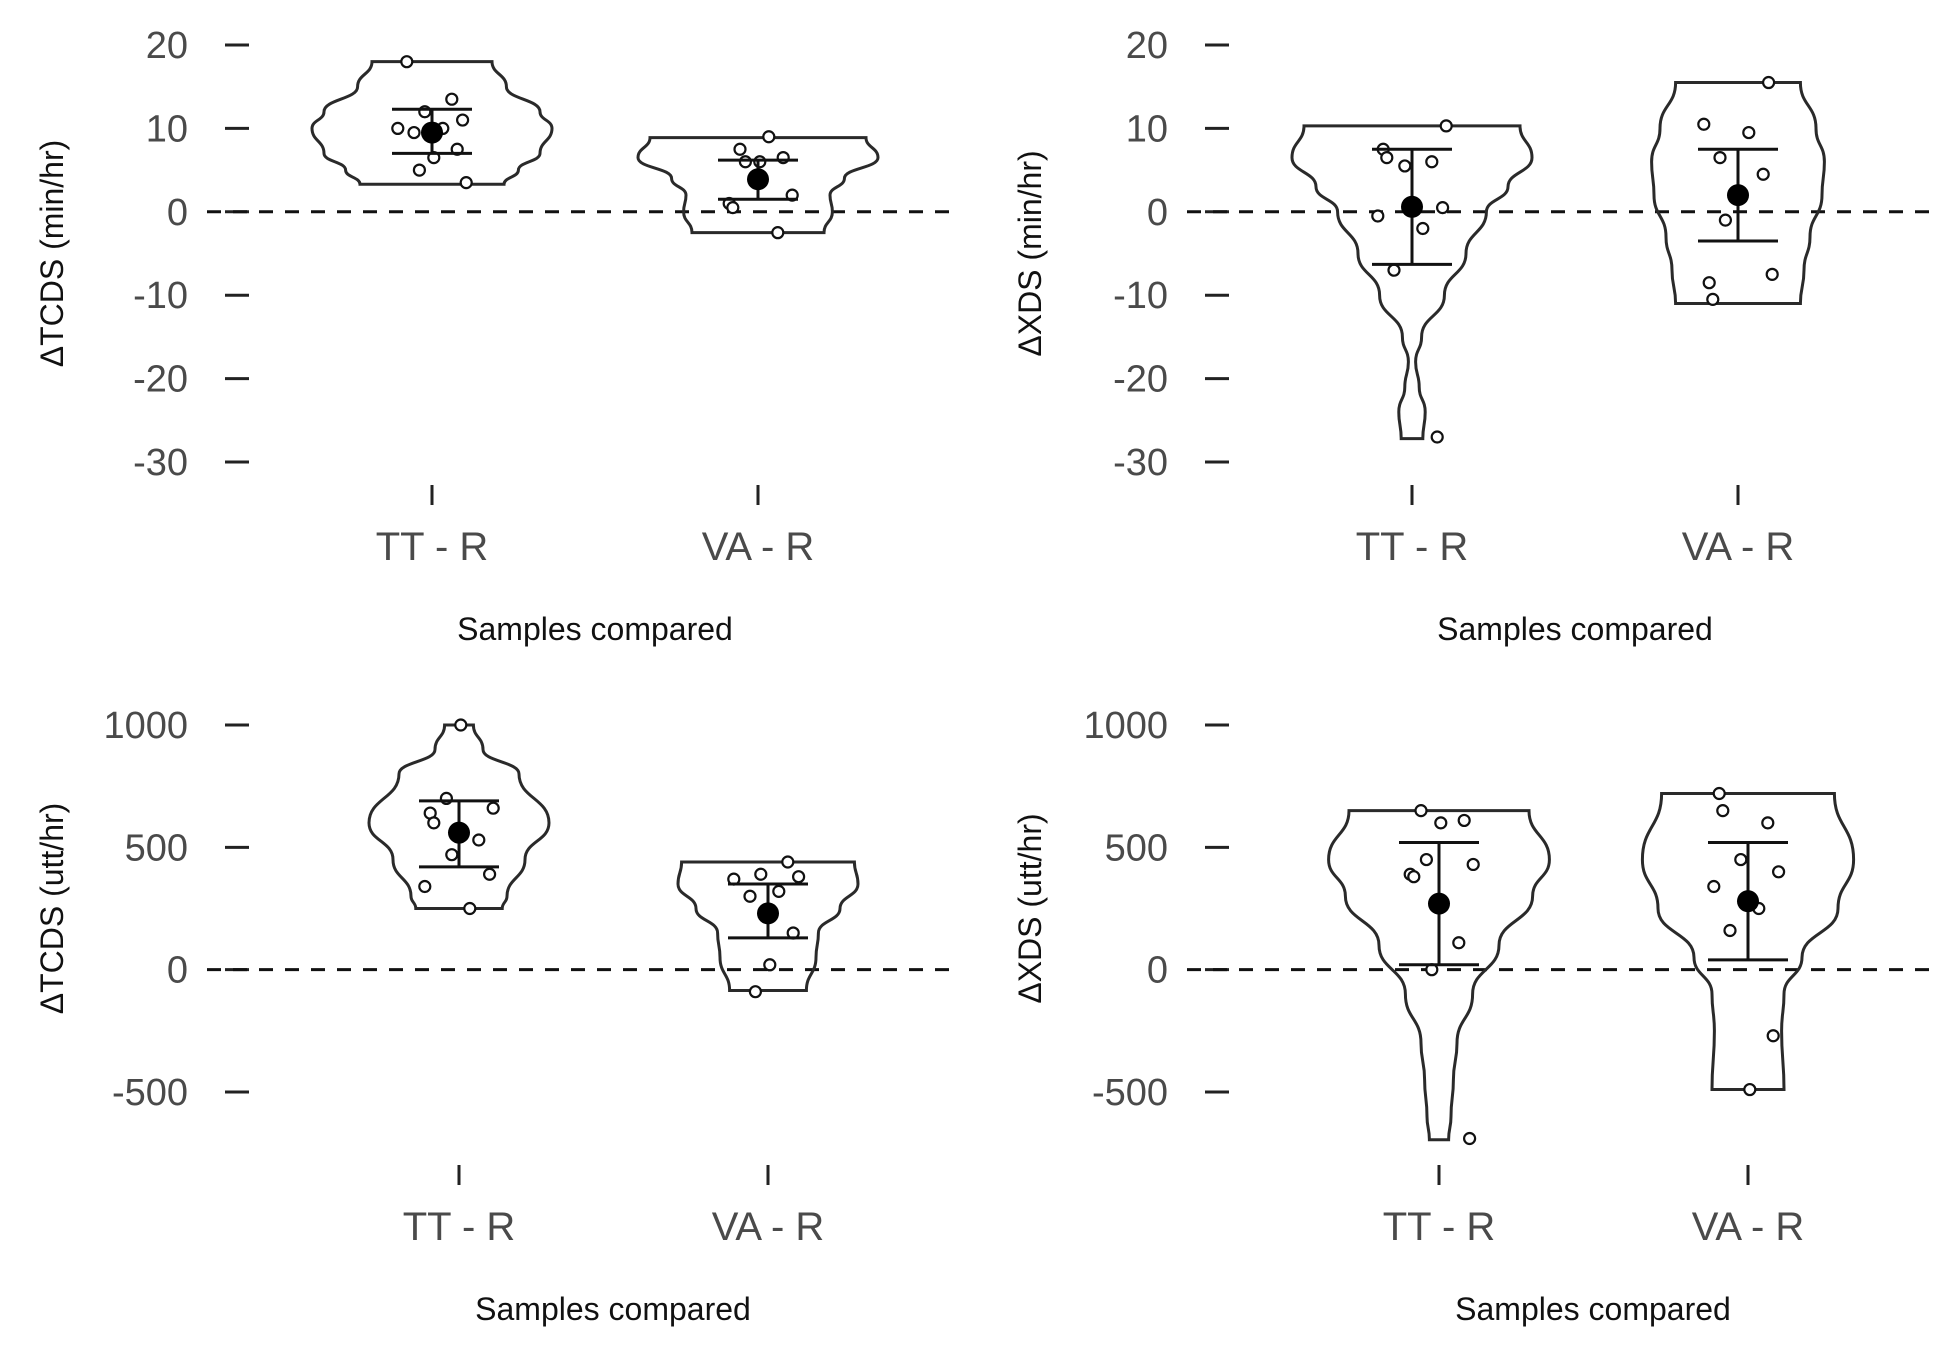 This screenshot has height=1350, width=1950. I want to click on y-tick-label: 10, so click(167, 129).